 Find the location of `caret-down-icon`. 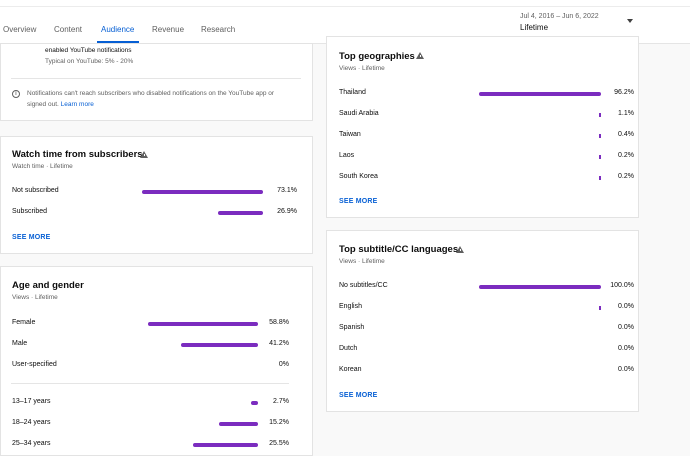

caret-down-icon is located at coordinates (630, 21).